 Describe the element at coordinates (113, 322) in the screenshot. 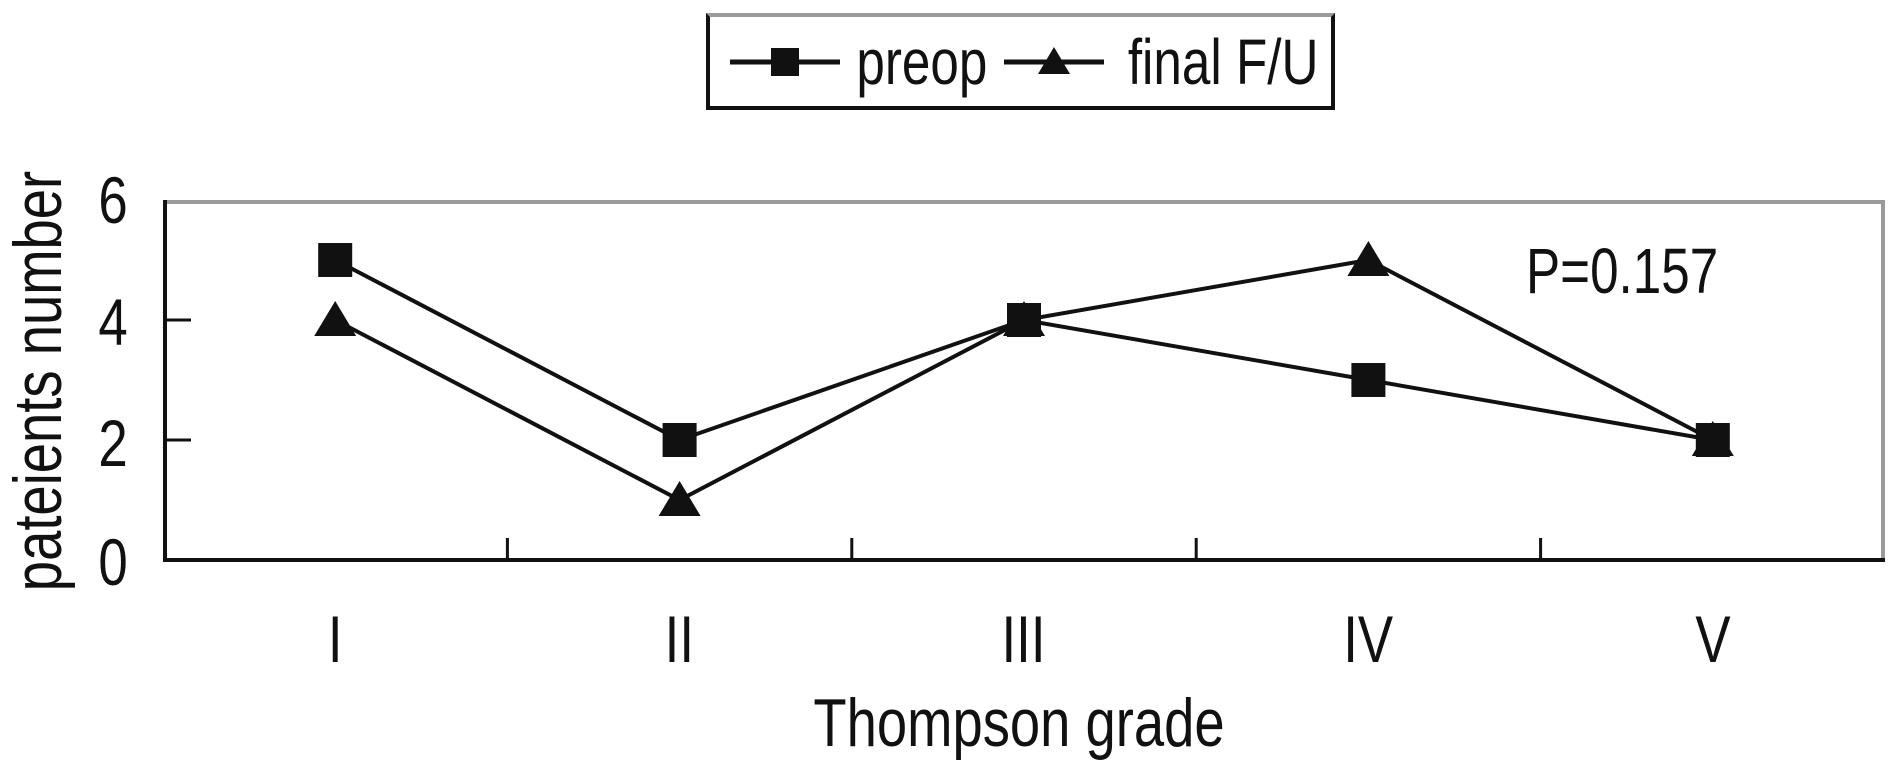

I see `y-tick-label-4: 4` at that location.